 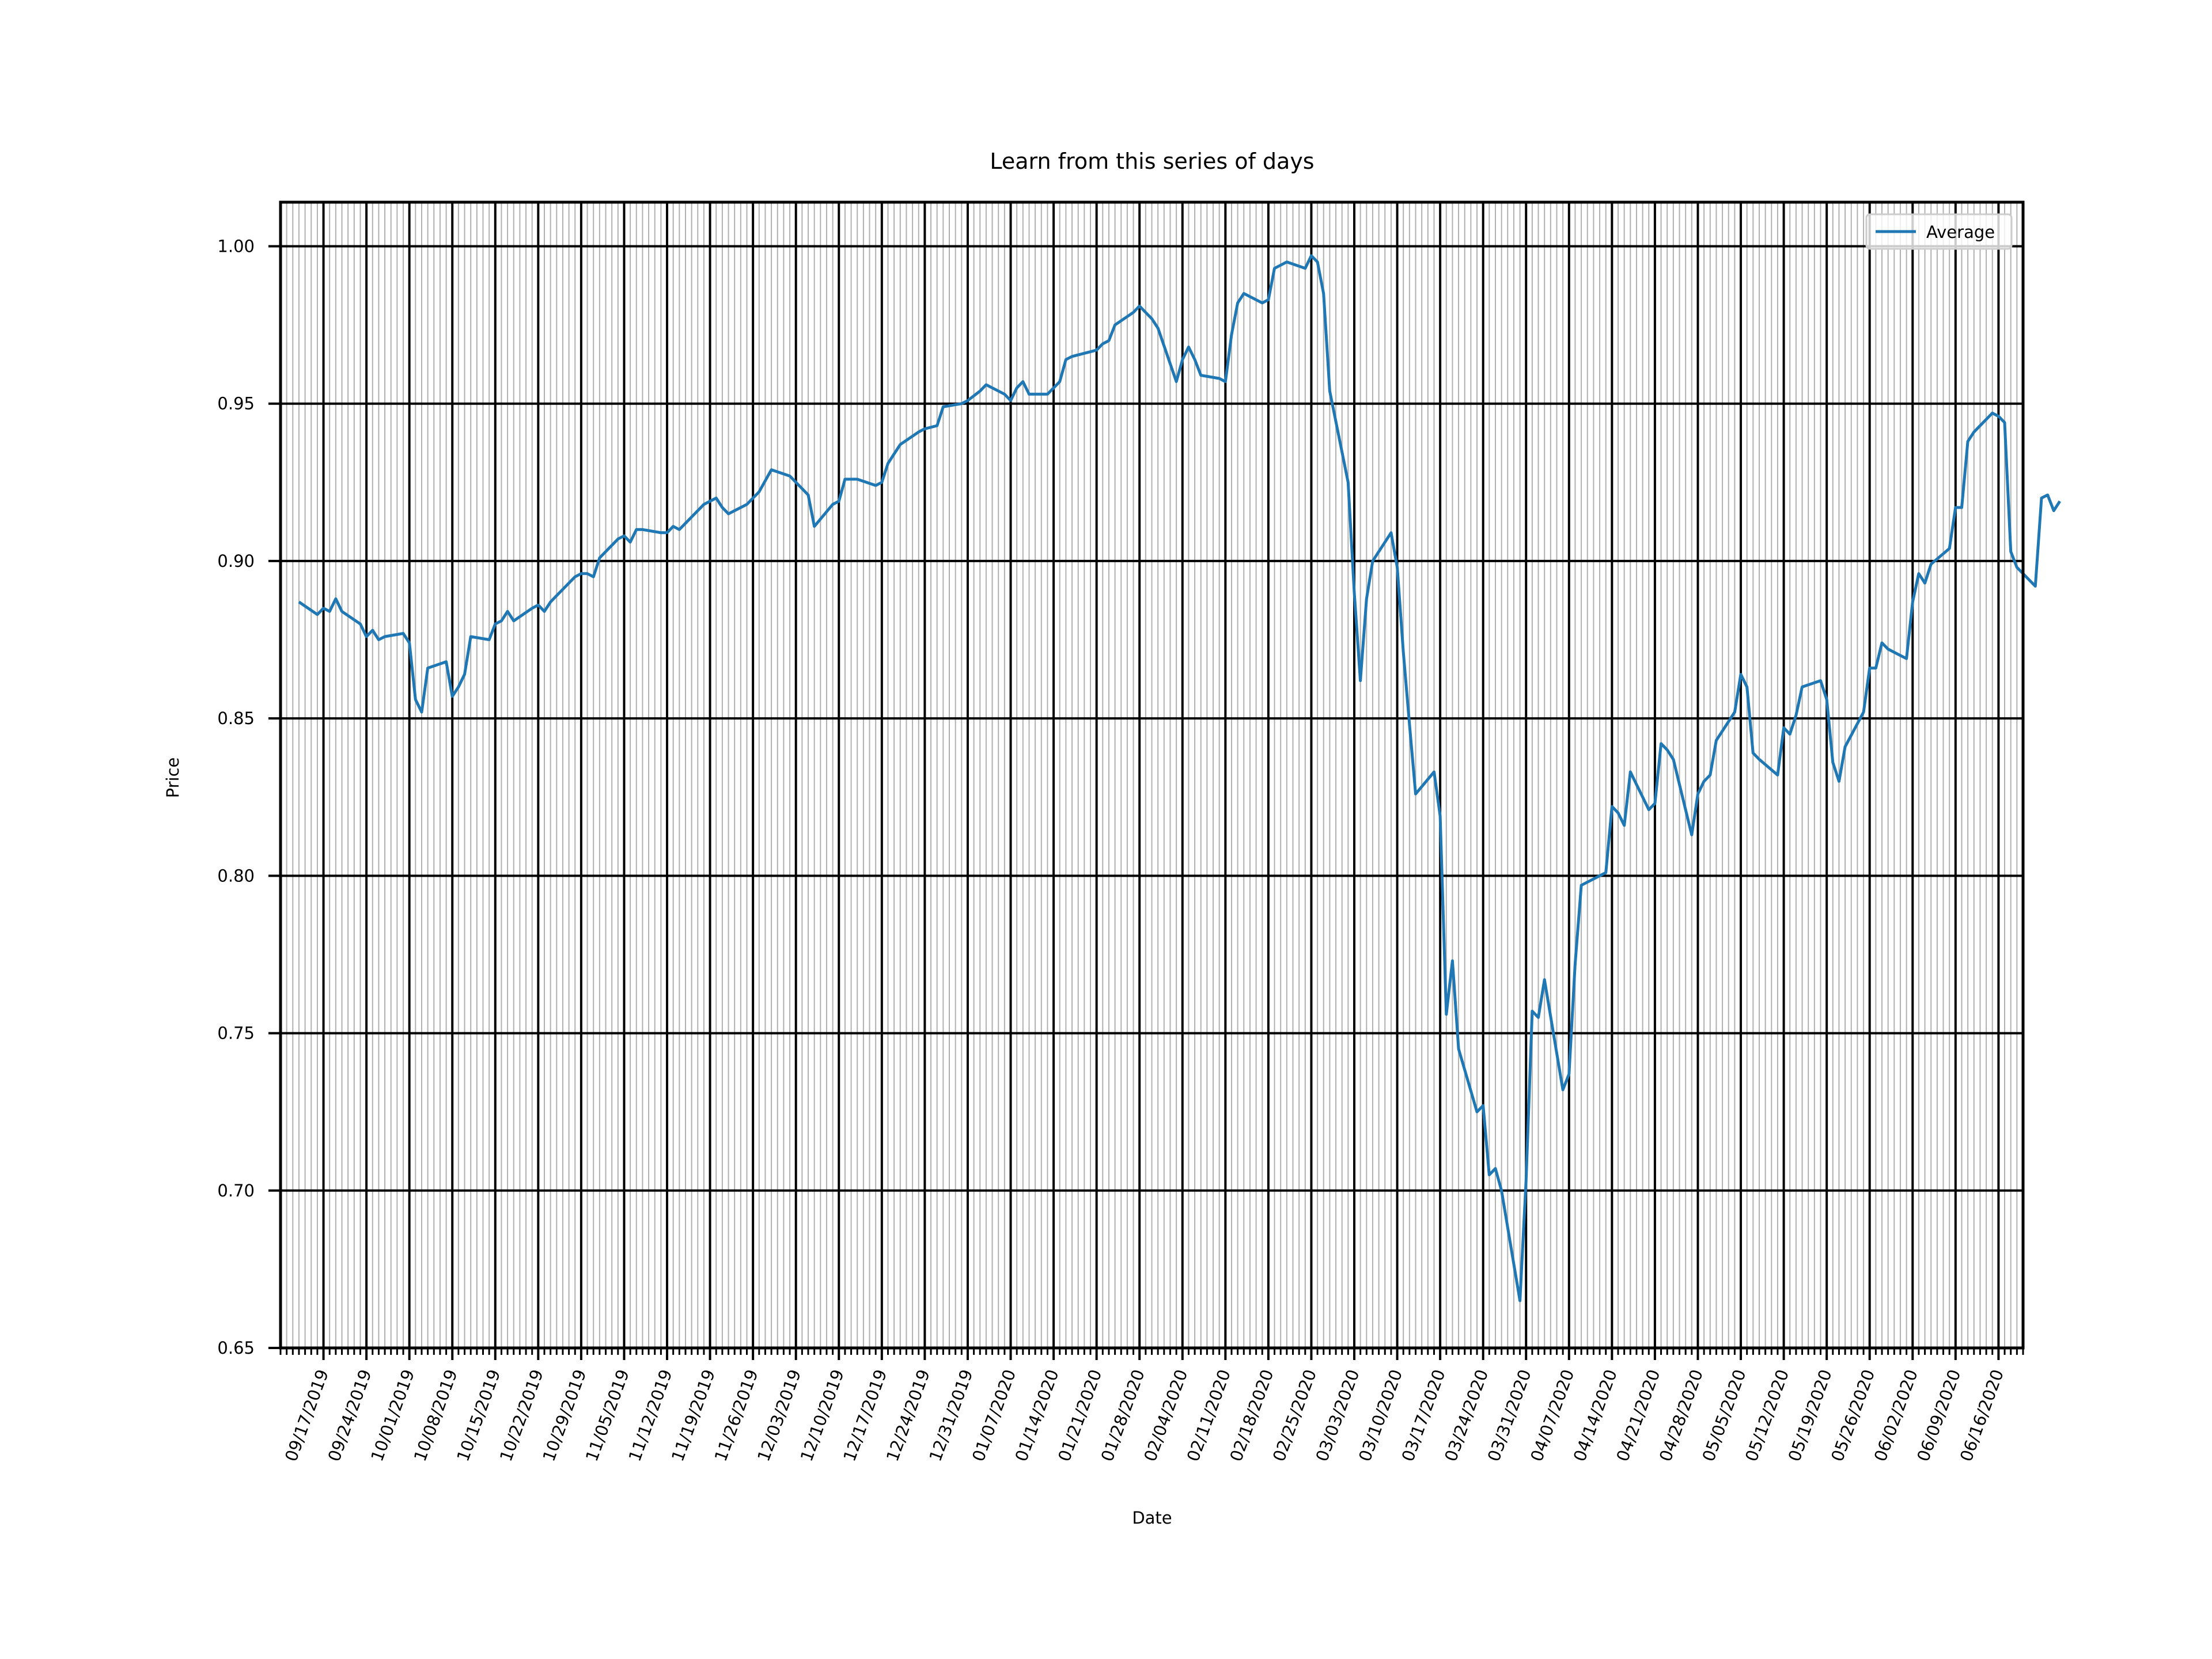 I want to click on legend-box, so click(x=1939, y=231).